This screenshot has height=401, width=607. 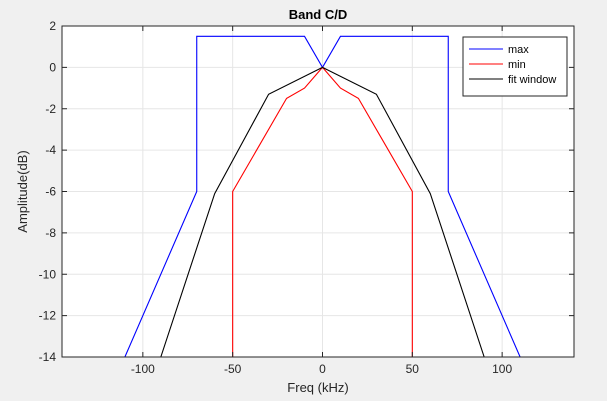 I want to click on legend-box, so click(x=515, y=66).